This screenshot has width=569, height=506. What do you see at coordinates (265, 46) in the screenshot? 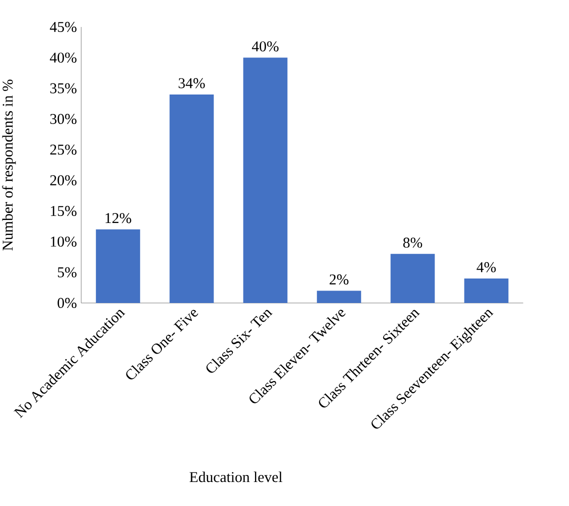
I see `data-label: 40%` at bounding box center [265, 46].